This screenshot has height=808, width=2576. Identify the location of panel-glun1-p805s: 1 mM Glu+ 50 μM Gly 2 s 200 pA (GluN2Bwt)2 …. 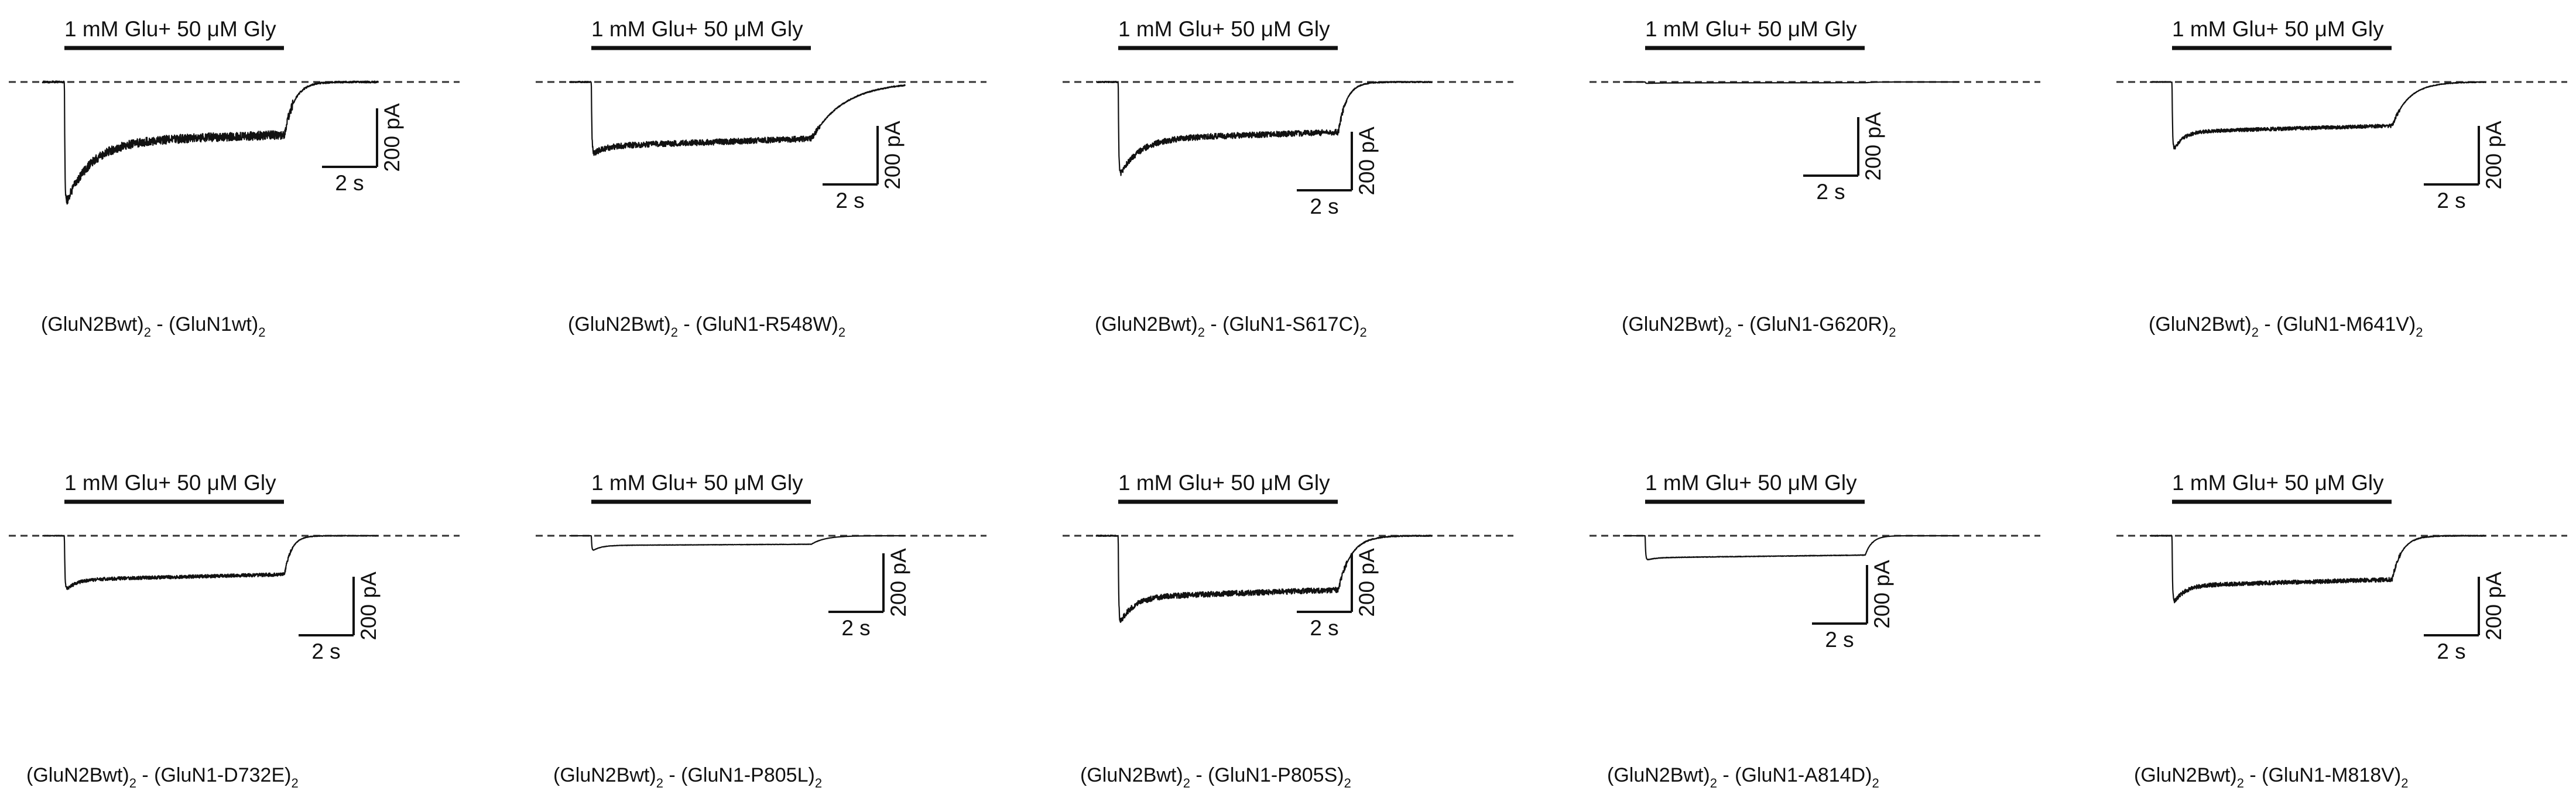
(1288, 630).